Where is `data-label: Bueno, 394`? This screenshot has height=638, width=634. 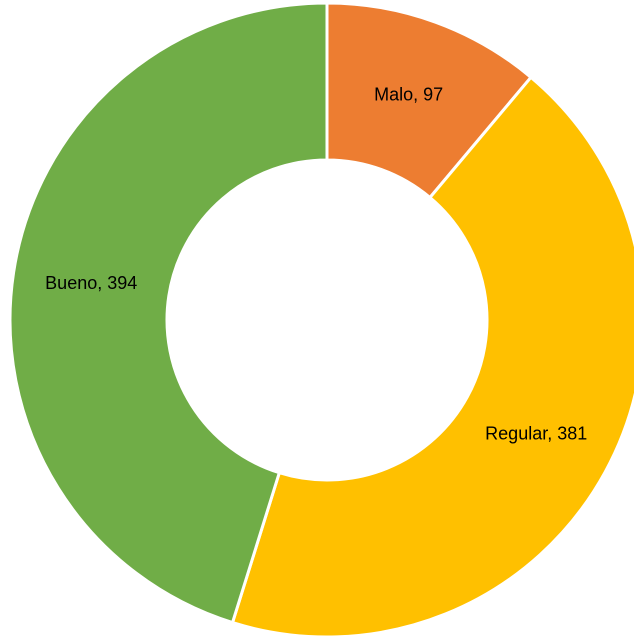
data-label: Bueno, 394 is located at coordinates (91, 283).